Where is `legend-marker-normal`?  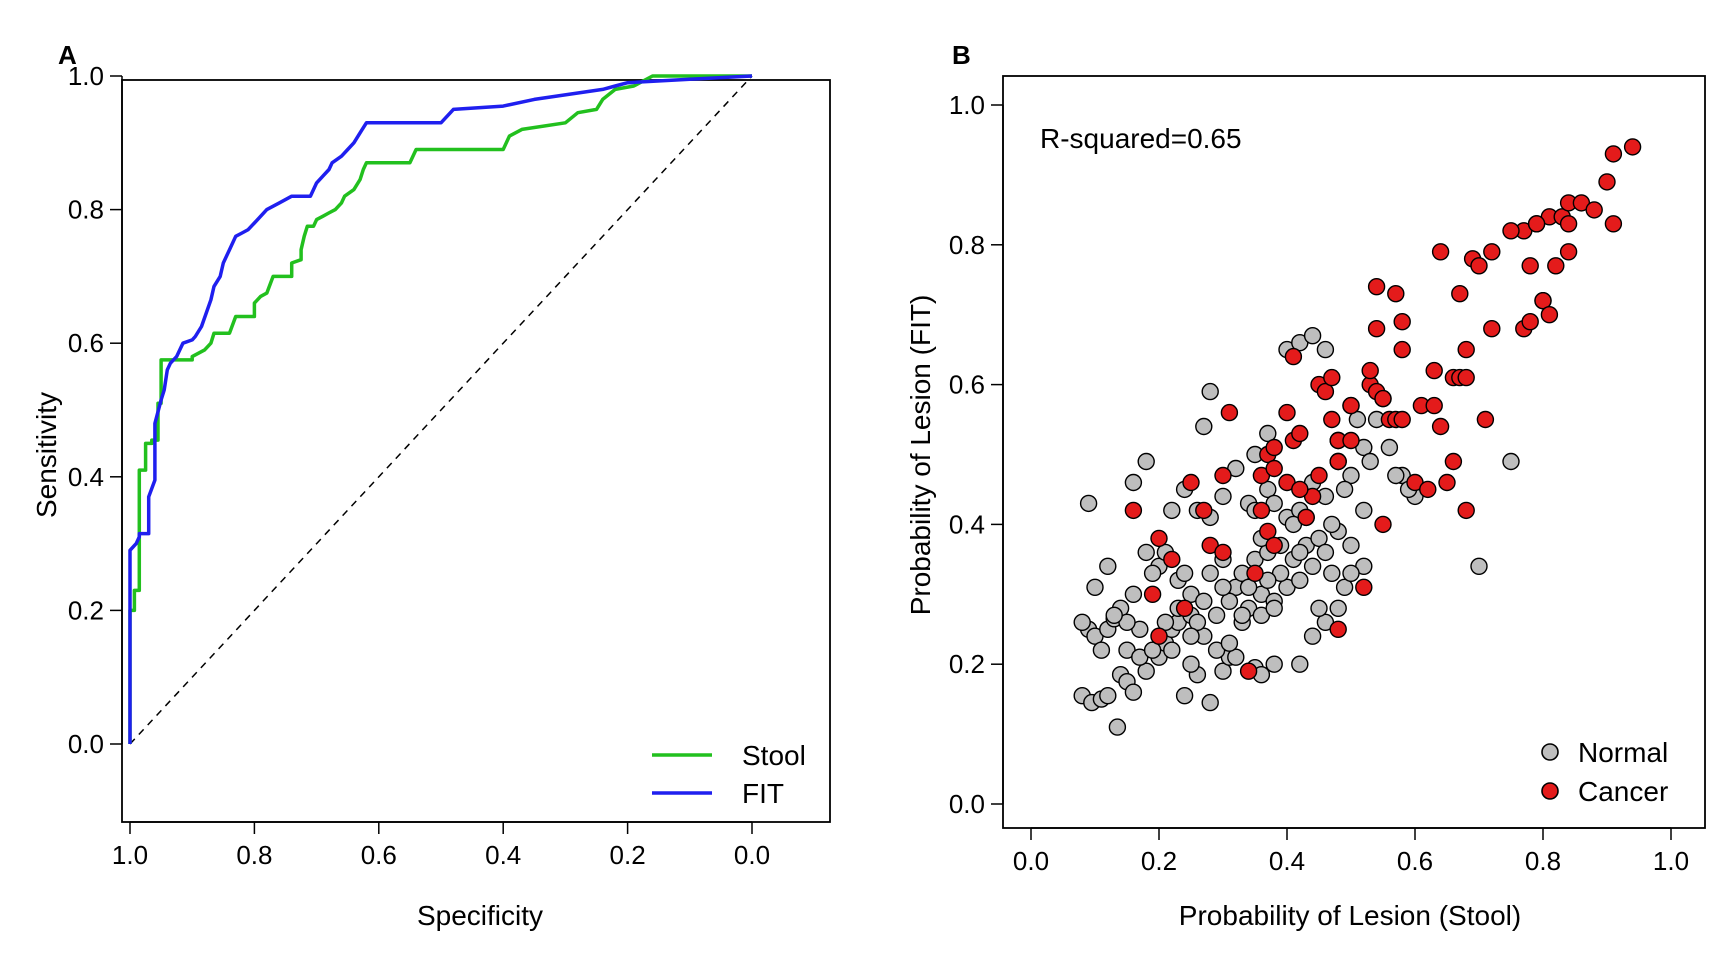
legend-marker-normal is located at coordinates (1550, 752).